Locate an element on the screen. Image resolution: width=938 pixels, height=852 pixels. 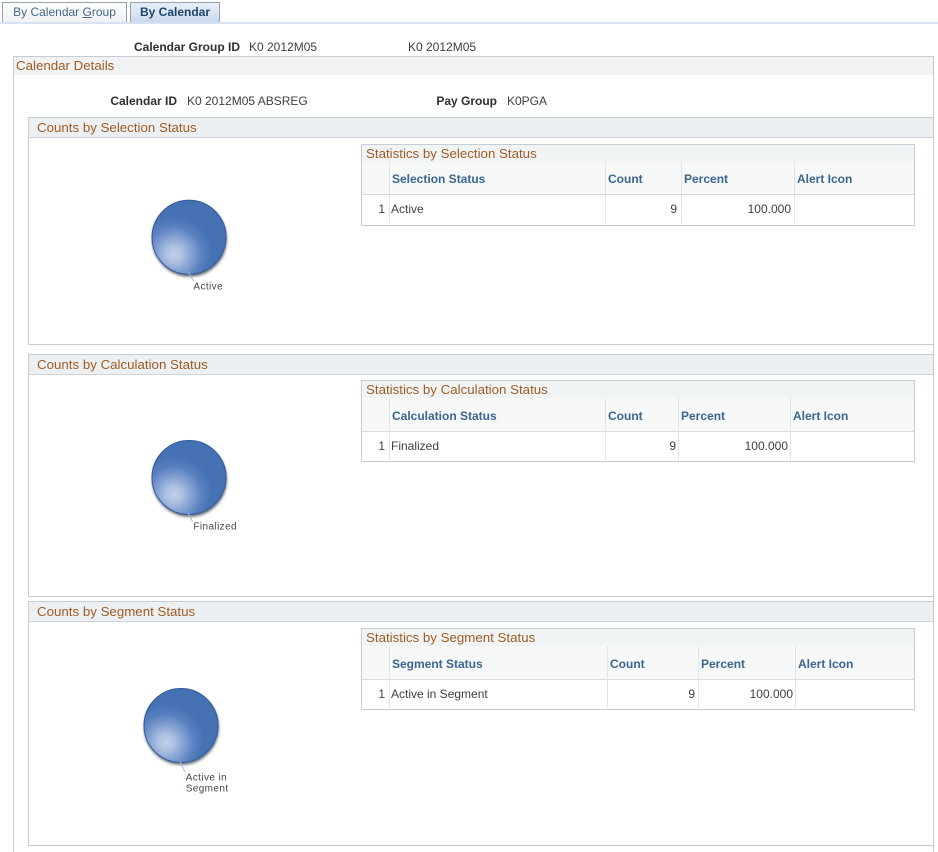
svg-text: Active in is located at coordinates (206, 778).